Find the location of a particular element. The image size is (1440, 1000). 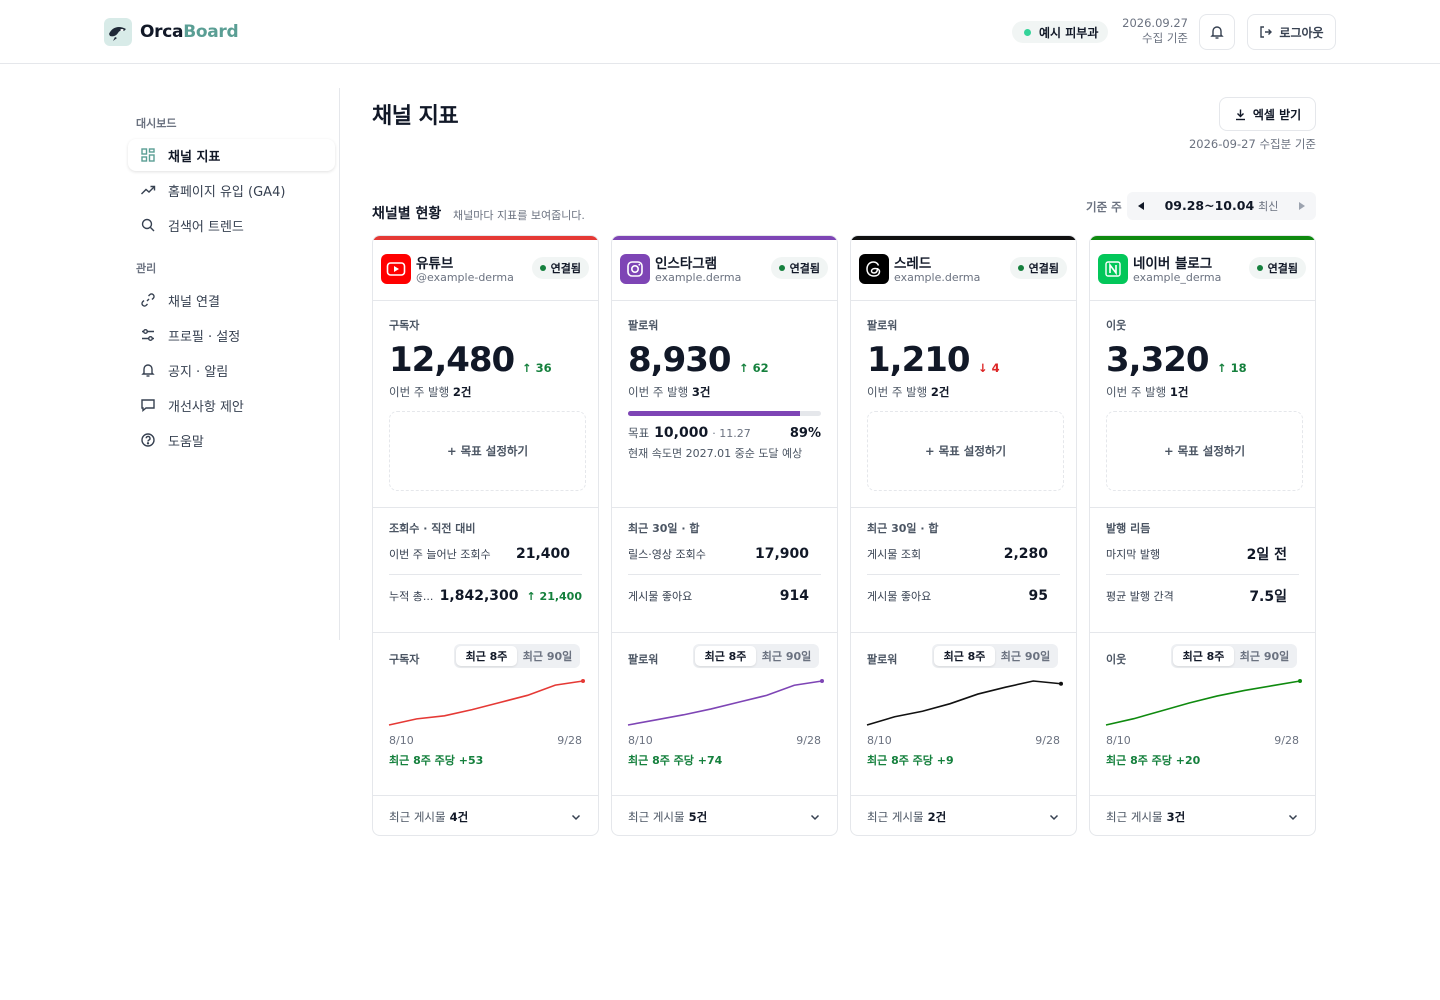

axis-start-label: 8/10 is located at coordinates (640, 740).